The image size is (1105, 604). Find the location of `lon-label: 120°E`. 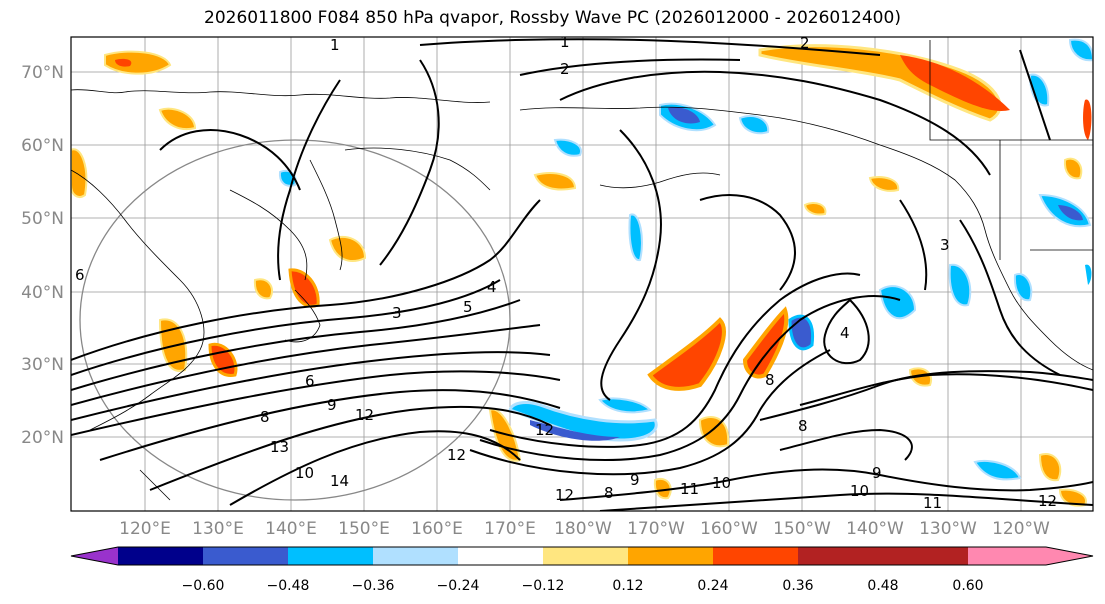

lon-label: 120°E is located at coordinates (145, 529).